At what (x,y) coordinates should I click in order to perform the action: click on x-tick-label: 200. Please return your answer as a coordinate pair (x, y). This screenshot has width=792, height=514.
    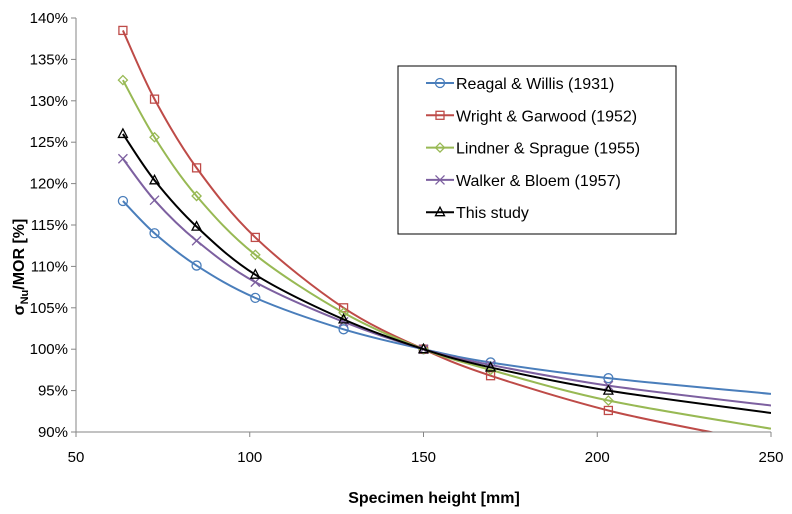
    Looking at the image, I should click on (597, 457).